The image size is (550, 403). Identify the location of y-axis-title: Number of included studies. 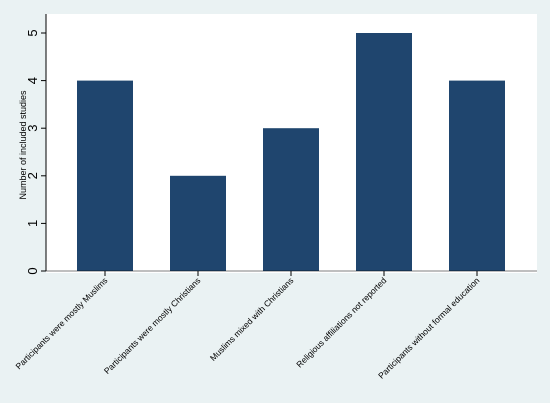
(23, 145).